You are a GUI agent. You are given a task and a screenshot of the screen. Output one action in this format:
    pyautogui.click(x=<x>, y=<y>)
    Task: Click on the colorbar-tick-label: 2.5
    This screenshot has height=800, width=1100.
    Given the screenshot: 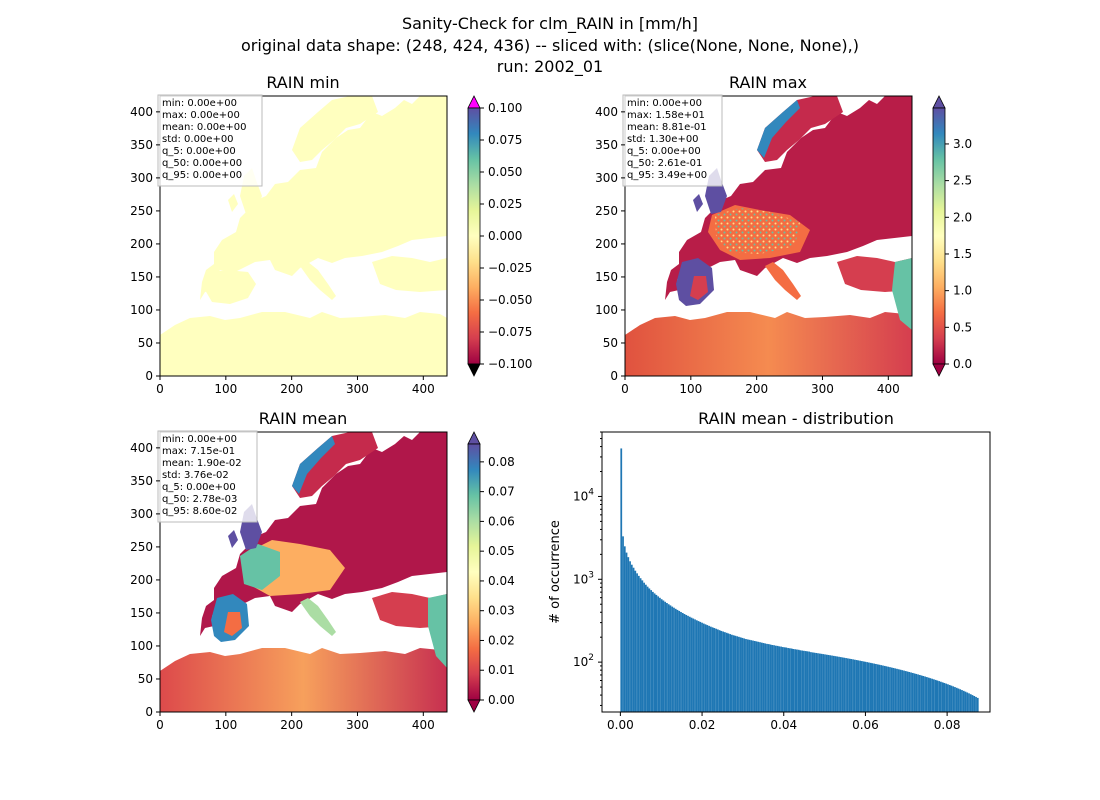 What is the action you would take?
    pyautogui.click(x=962, y=181)
    